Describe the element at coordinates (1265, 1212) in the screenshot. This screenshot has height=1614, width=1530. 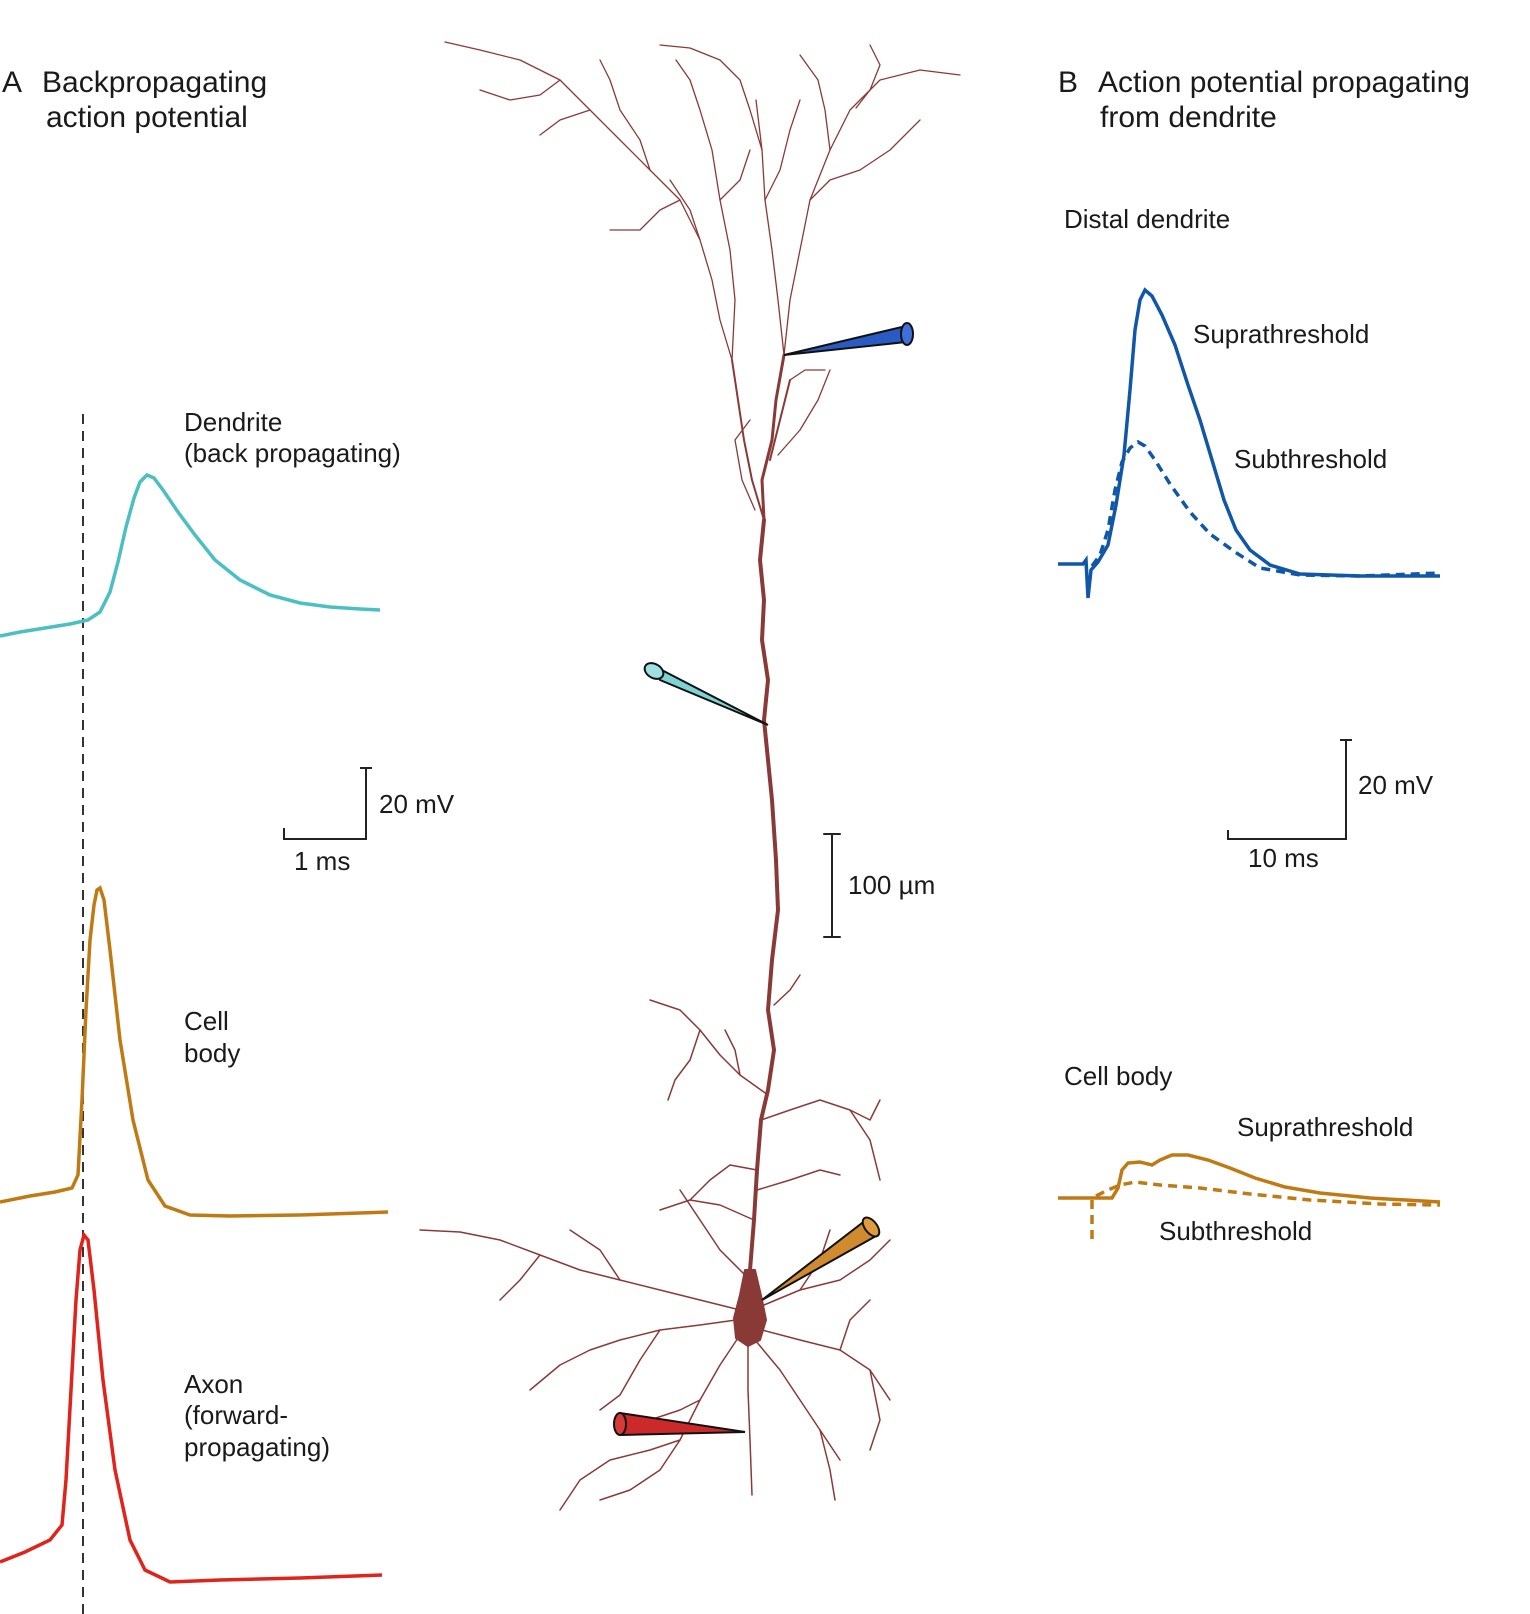
I see `cell-body-subthreshold-trace` at that location.